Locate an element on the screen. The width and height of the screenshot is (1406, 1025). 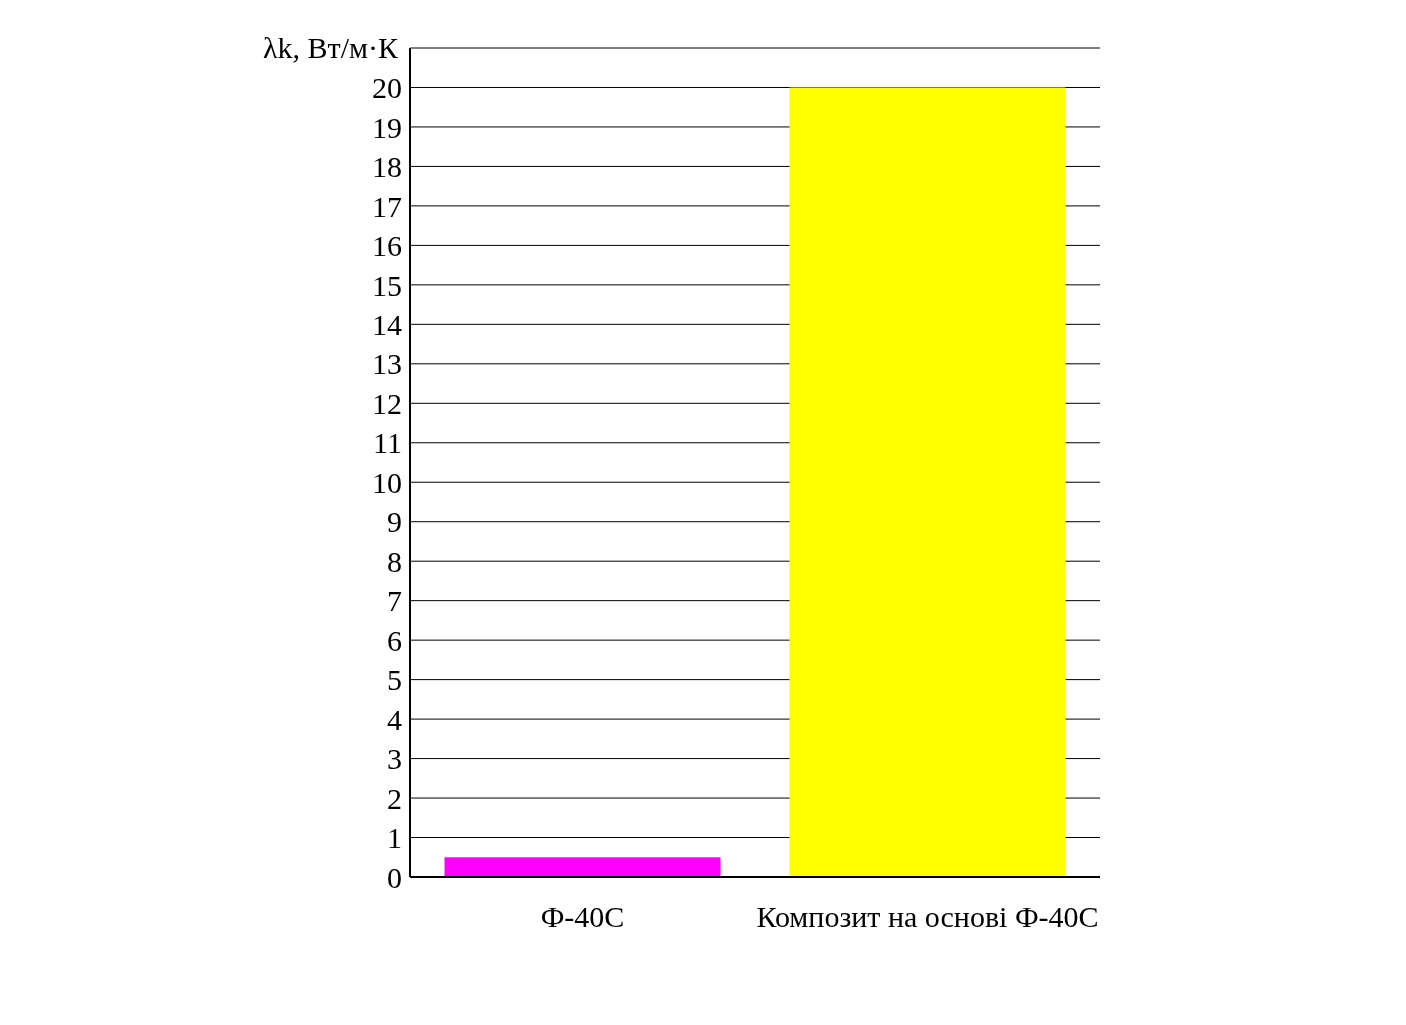
y-tick-label: 20 is located at coordinates (387, 88).